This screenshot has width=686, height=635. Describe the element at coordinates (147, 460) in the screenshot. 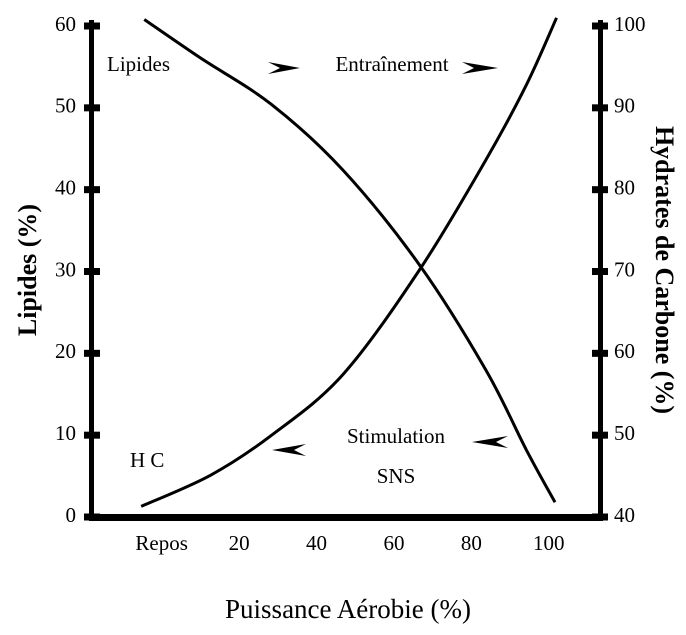

I see `series-label: H C` at that location.